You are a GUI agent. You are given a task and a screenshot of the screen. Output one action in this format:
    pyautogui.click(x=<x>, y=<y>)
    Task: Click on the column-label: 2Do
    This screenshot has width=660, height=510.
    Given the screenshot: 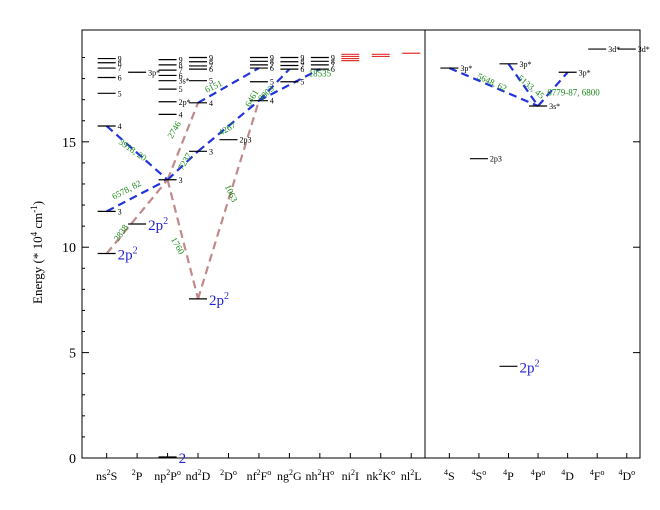 What is the action you would take?
    pyautogui.click(x=228, y=475)
    